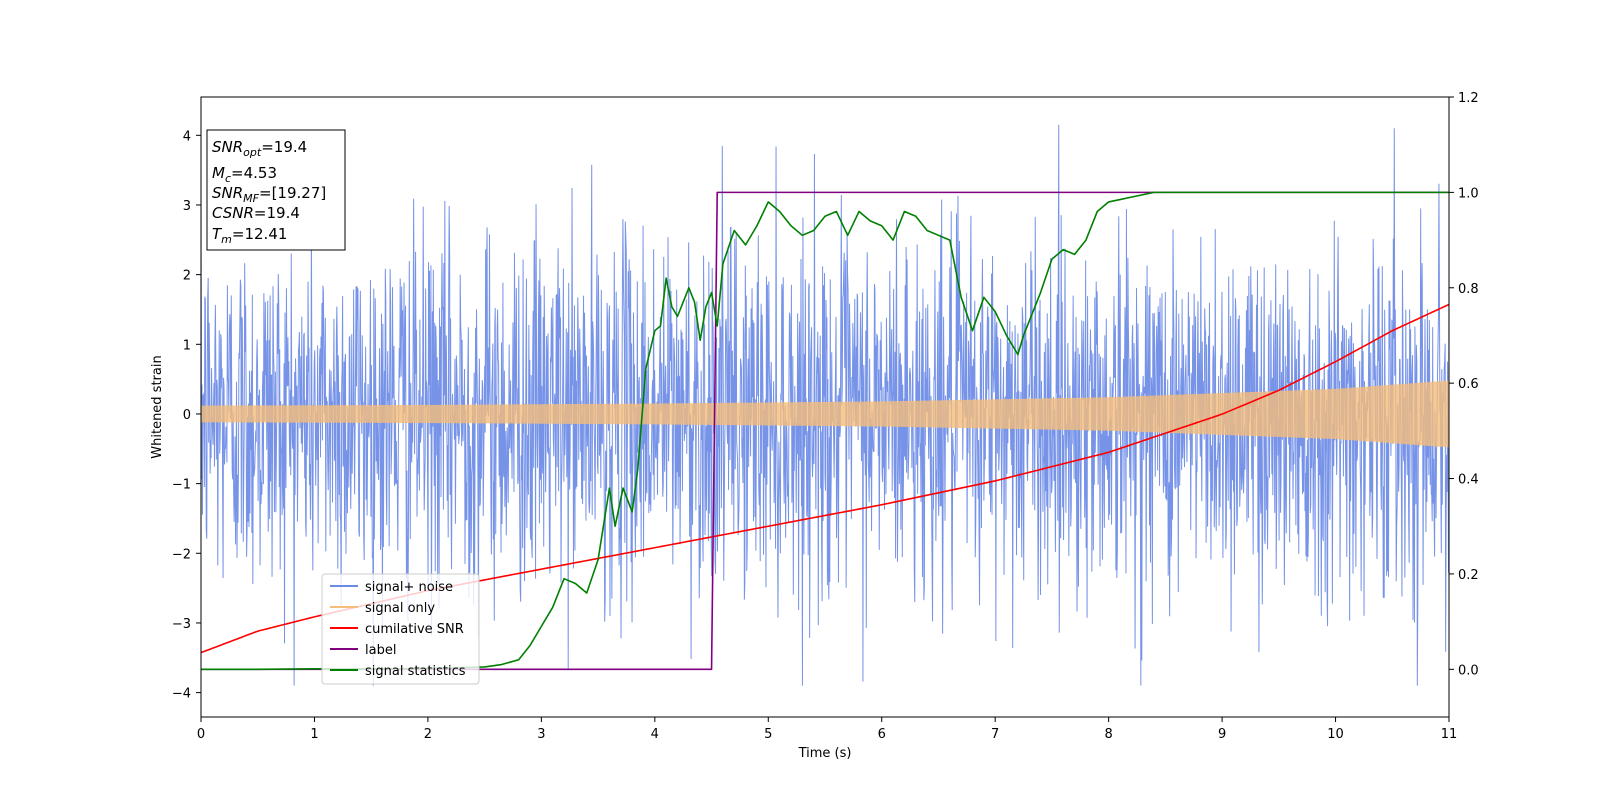 This screenshot has width=1600, height=800. What do you see at coordinates (181, 554) in the screenshot?
I see `y-left-tick-label: −2` at bounding box center [181, 554].